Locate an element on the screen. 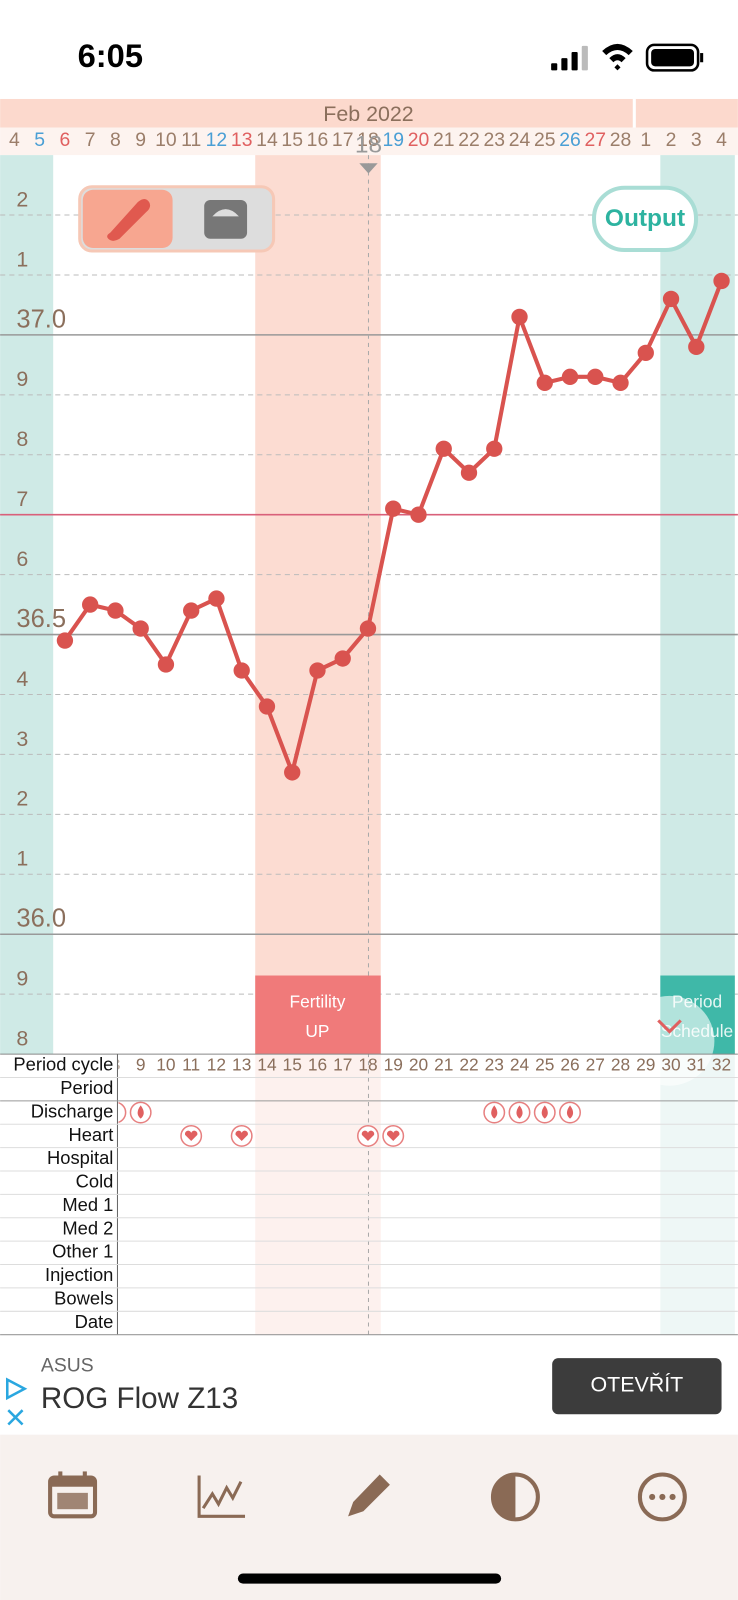 Image resolution: width=738 pixels, height=1600 pixels. x-tick-label: 19 is located at coordinates (393, 140).